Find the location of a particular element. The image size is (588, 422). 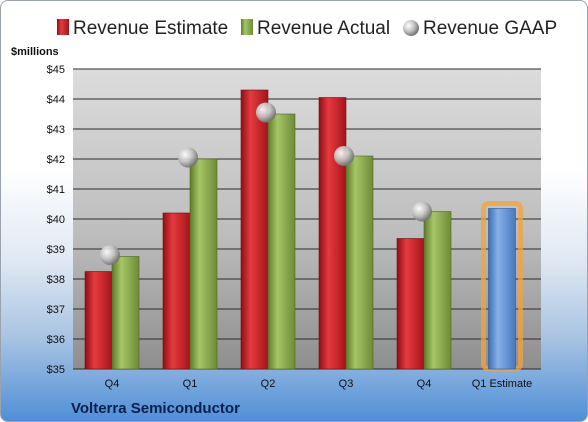

legend-item-gaap: Revenue GAAP is located at coordinates (480, 28).